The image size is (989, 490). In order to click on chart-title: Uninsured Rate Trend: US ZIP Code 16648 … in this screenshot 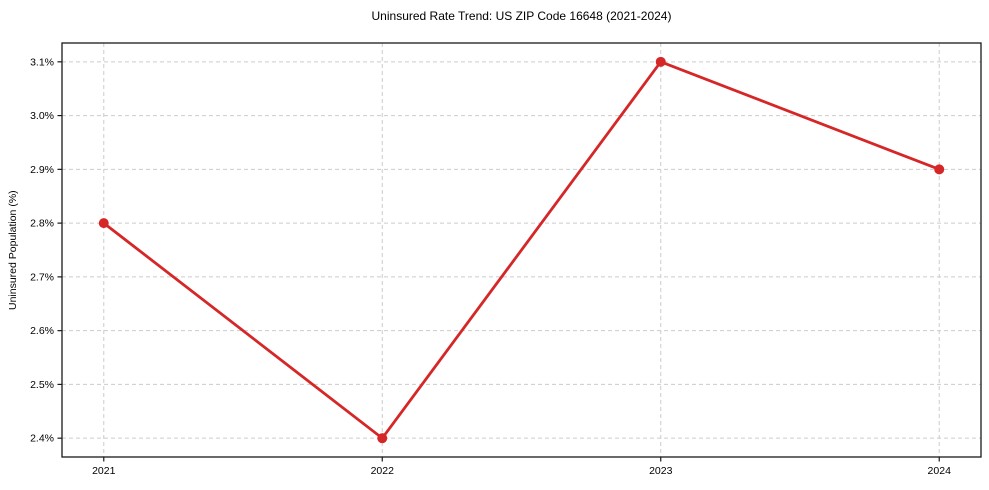, I will do `click(521, 16)`.